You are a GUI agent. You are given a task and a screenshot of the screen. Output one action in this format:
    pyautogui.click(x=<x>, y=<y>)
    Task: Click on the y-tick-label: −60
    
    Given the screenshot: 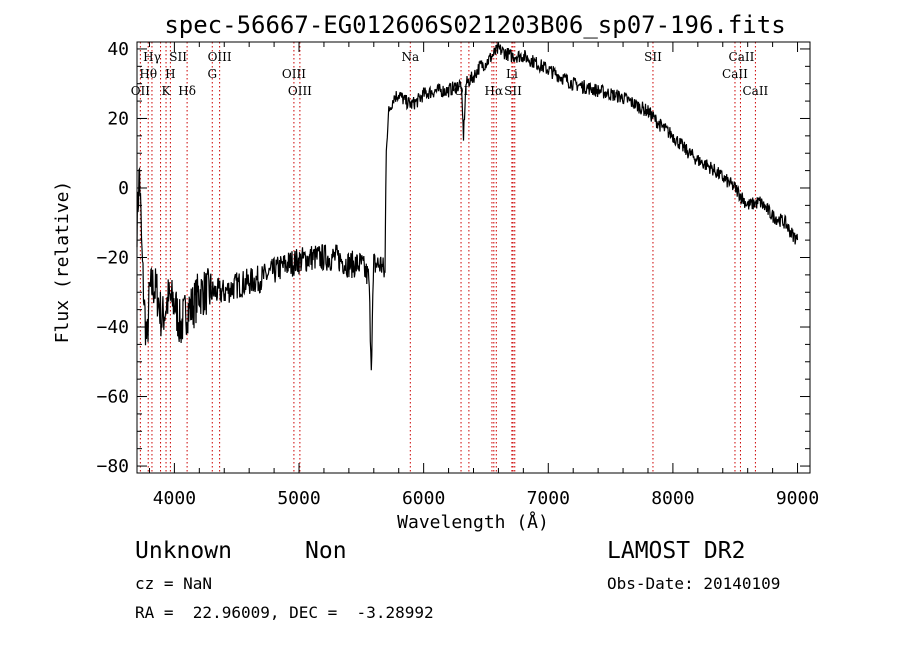 What is the action you would take?
    pyautogui.click(x=112, y=397)
    